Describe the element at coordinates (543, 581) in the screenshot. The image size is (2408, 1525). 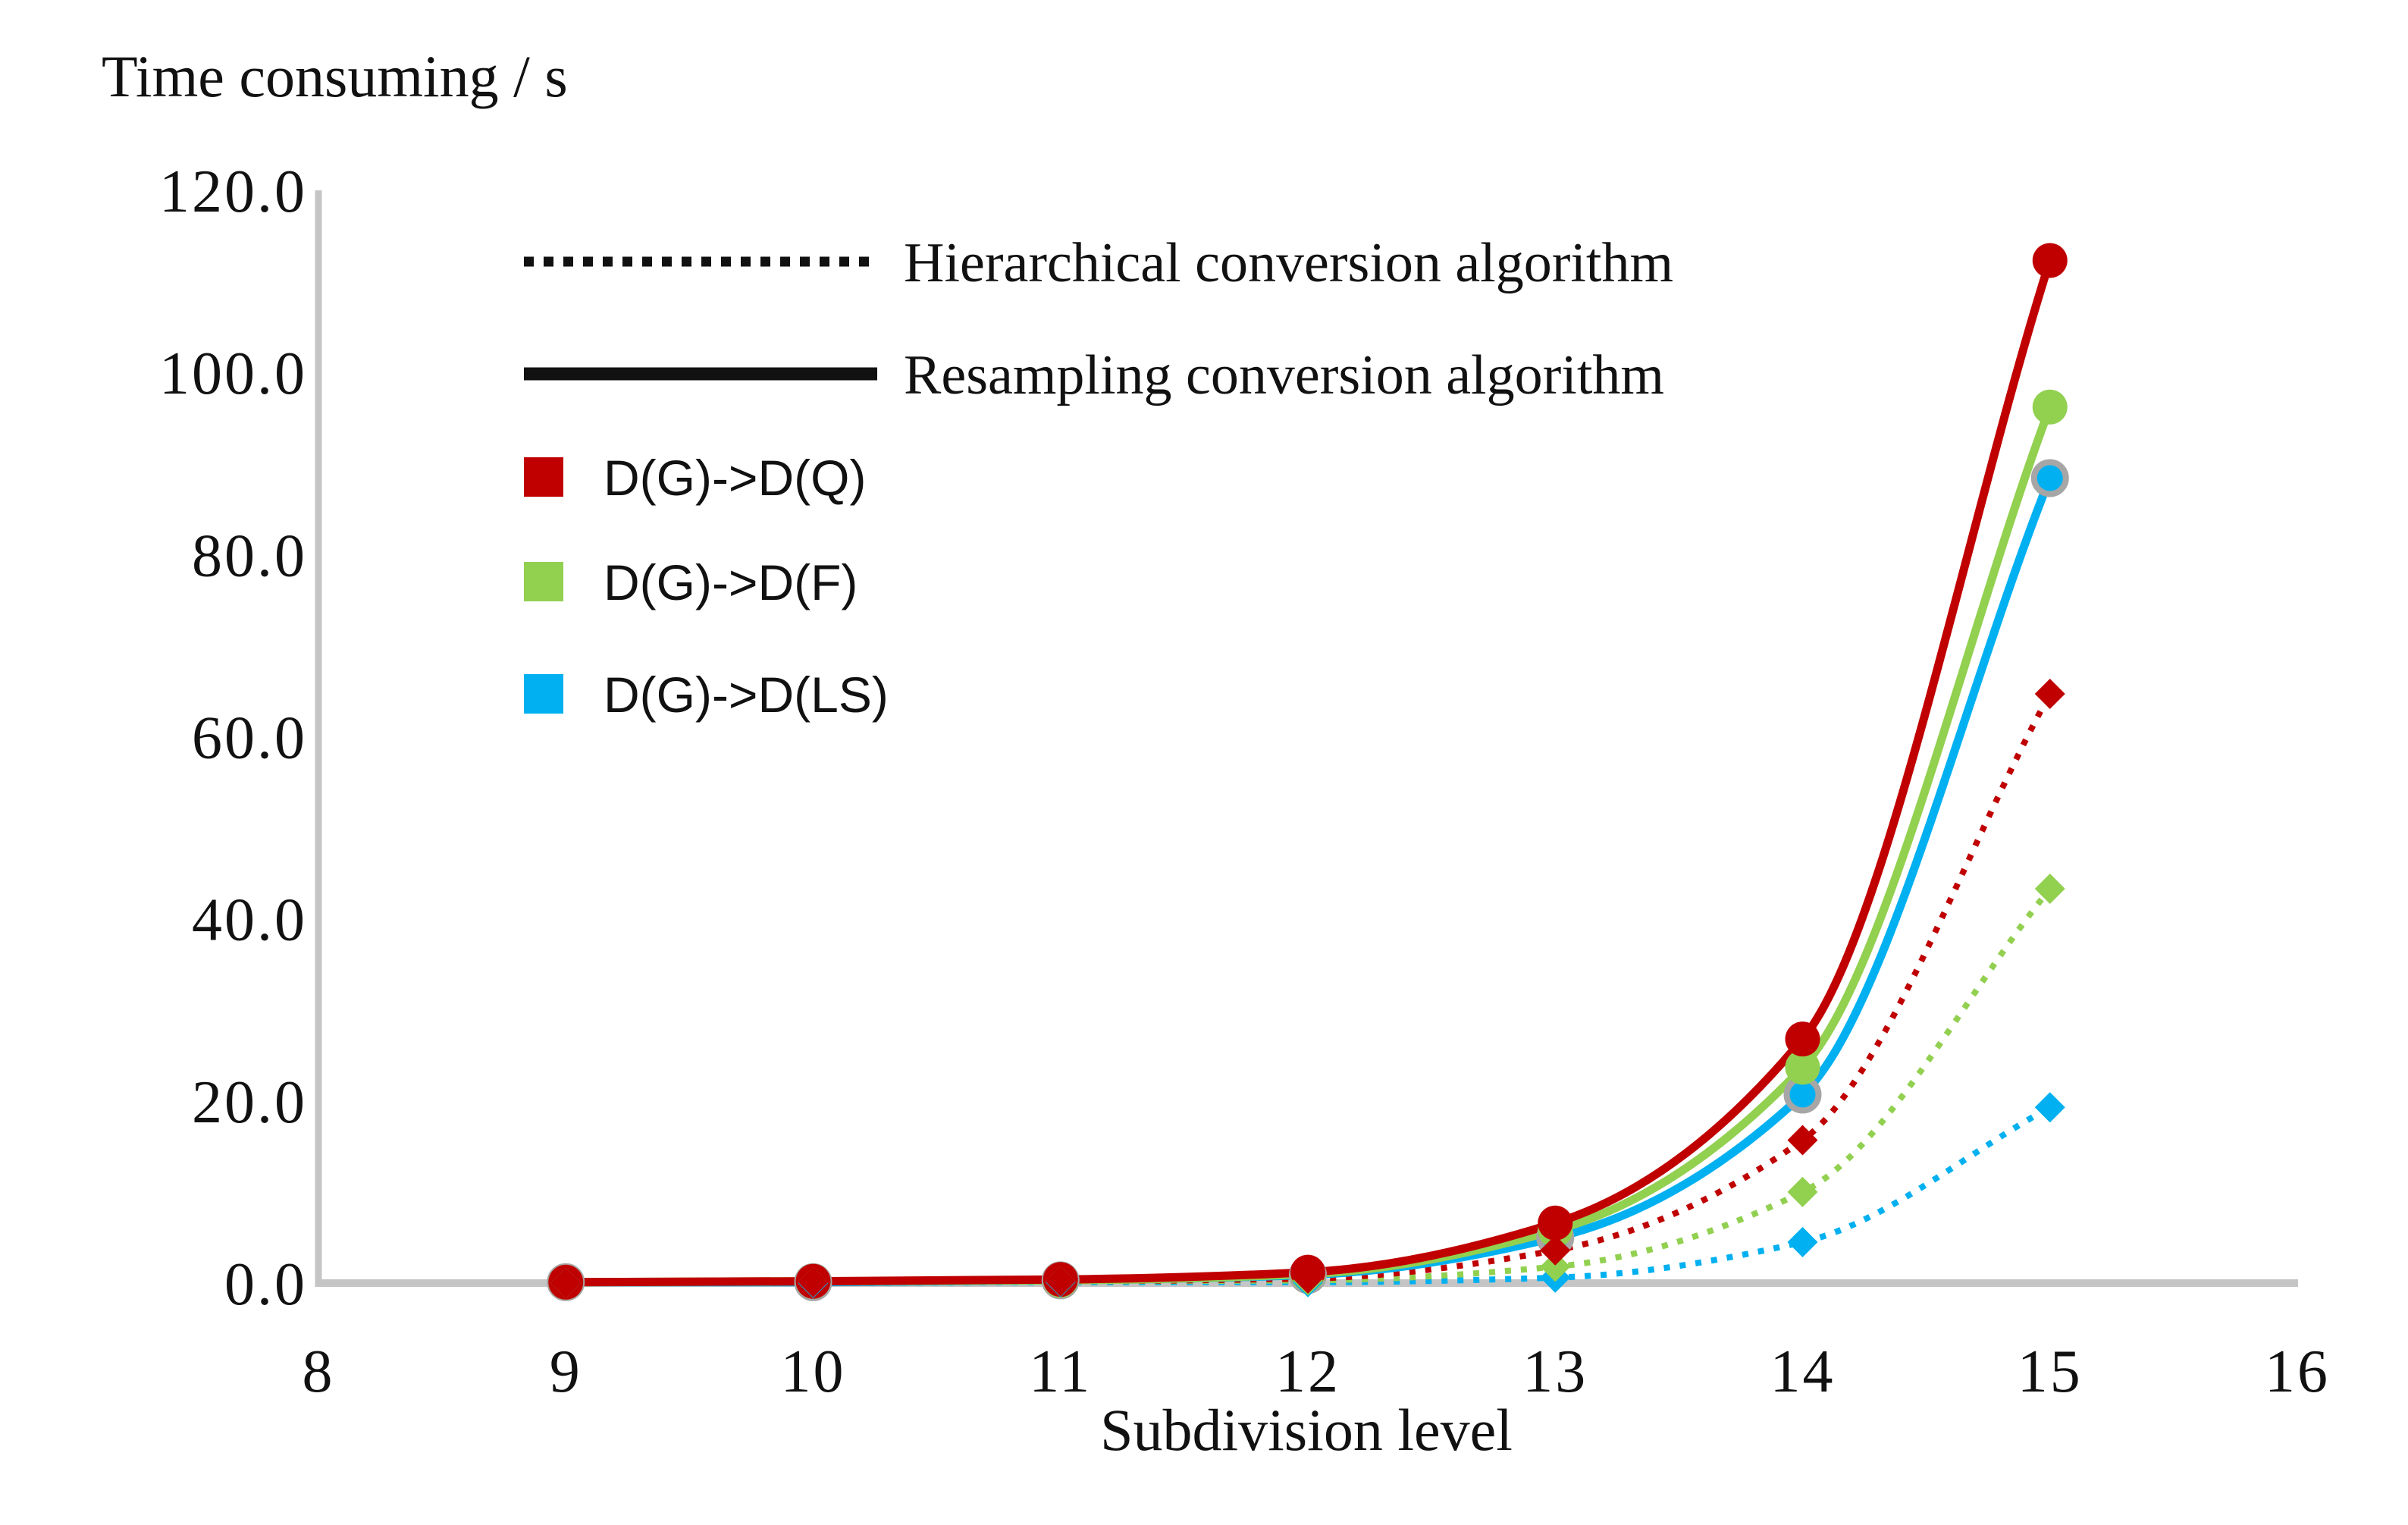
I see `legend-swatch-dgf` at that location.